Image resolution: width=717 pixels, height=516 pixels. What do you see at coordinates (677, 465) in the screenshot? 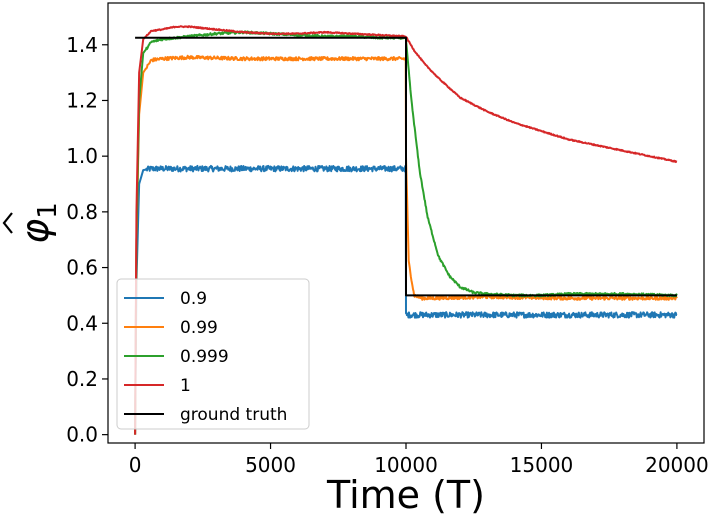
I see `x-tick-label: 20000` at bounding box center [677, 465].